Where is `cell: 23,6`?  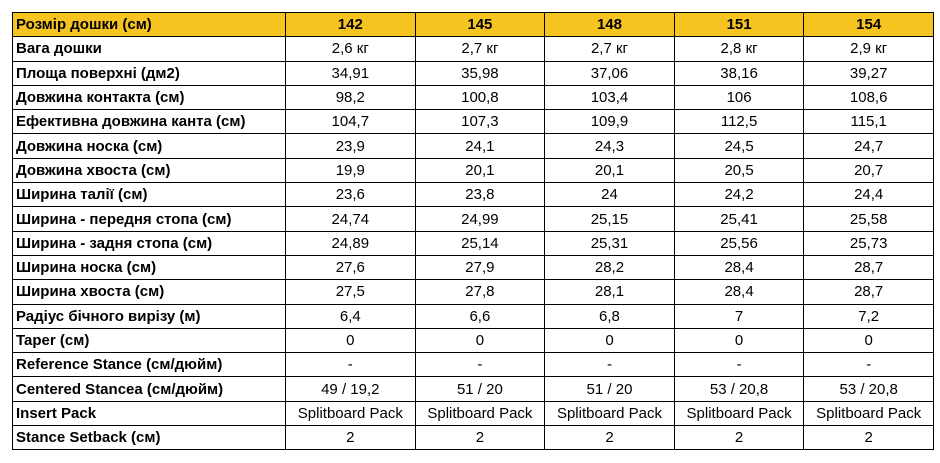
cell: 23,6 is located at coordinates (350, 195).